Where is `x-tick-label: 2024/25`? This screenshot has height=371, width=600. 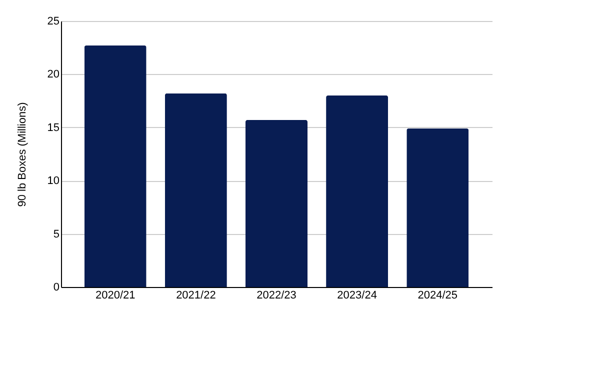
x-tick-label: 2024/25 is located at coordinates (438, 296).